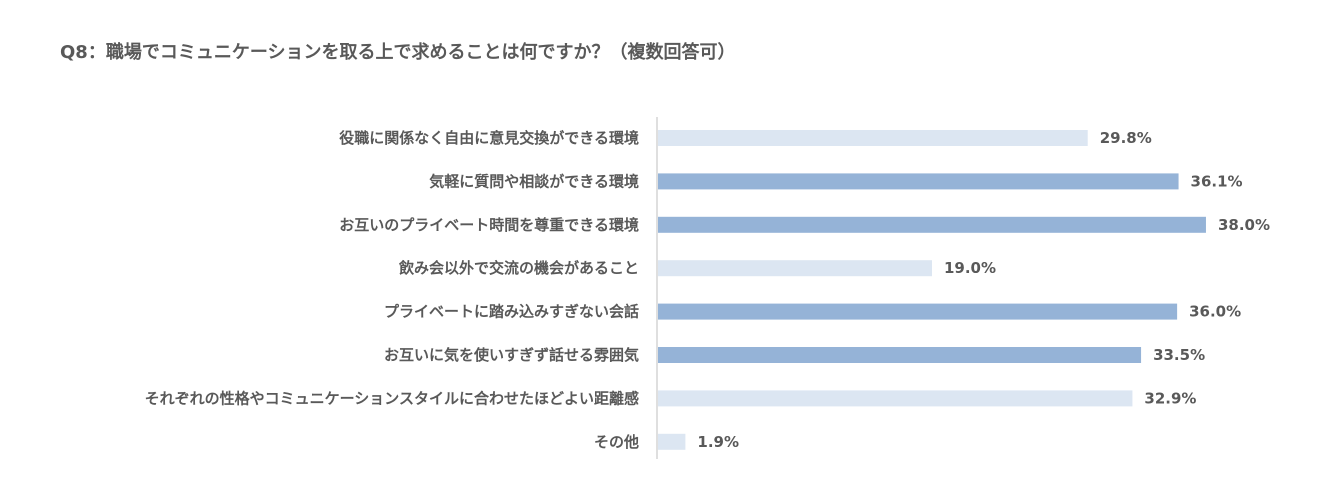  What do you see at coordinates (518, 268) in the screenshot?
I see `category-label-3: 飲み会以外で交流の機会があること` at bounding box center [518, 268].